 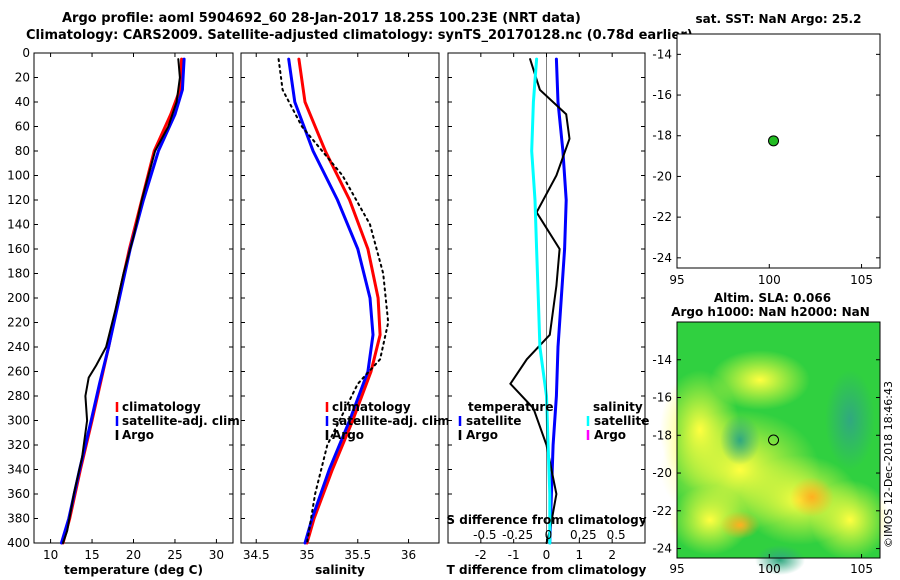 What do you see at coordinates (18, 494) in the screenshot?
I see `depth-tick-label: 360` at bounding box center [18, 494].